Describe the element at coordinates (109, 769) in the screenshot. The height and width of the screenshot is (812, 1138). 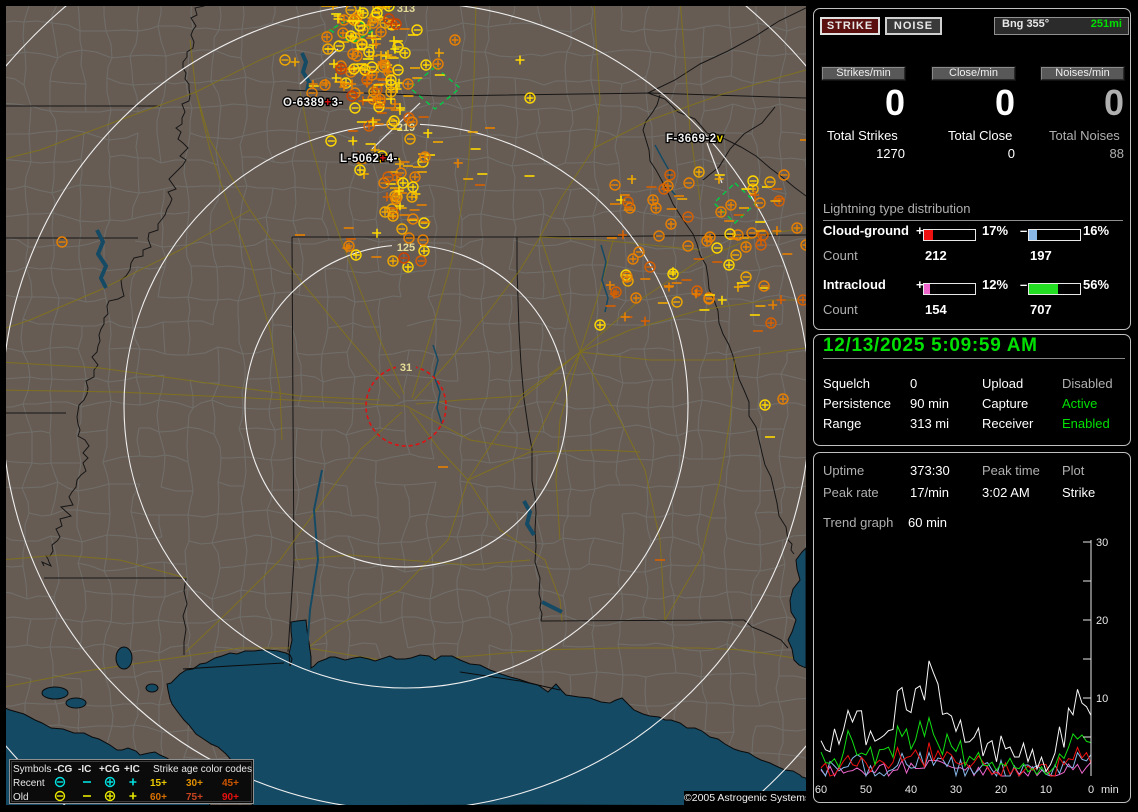
I see `svg-text: +CG` at that location.